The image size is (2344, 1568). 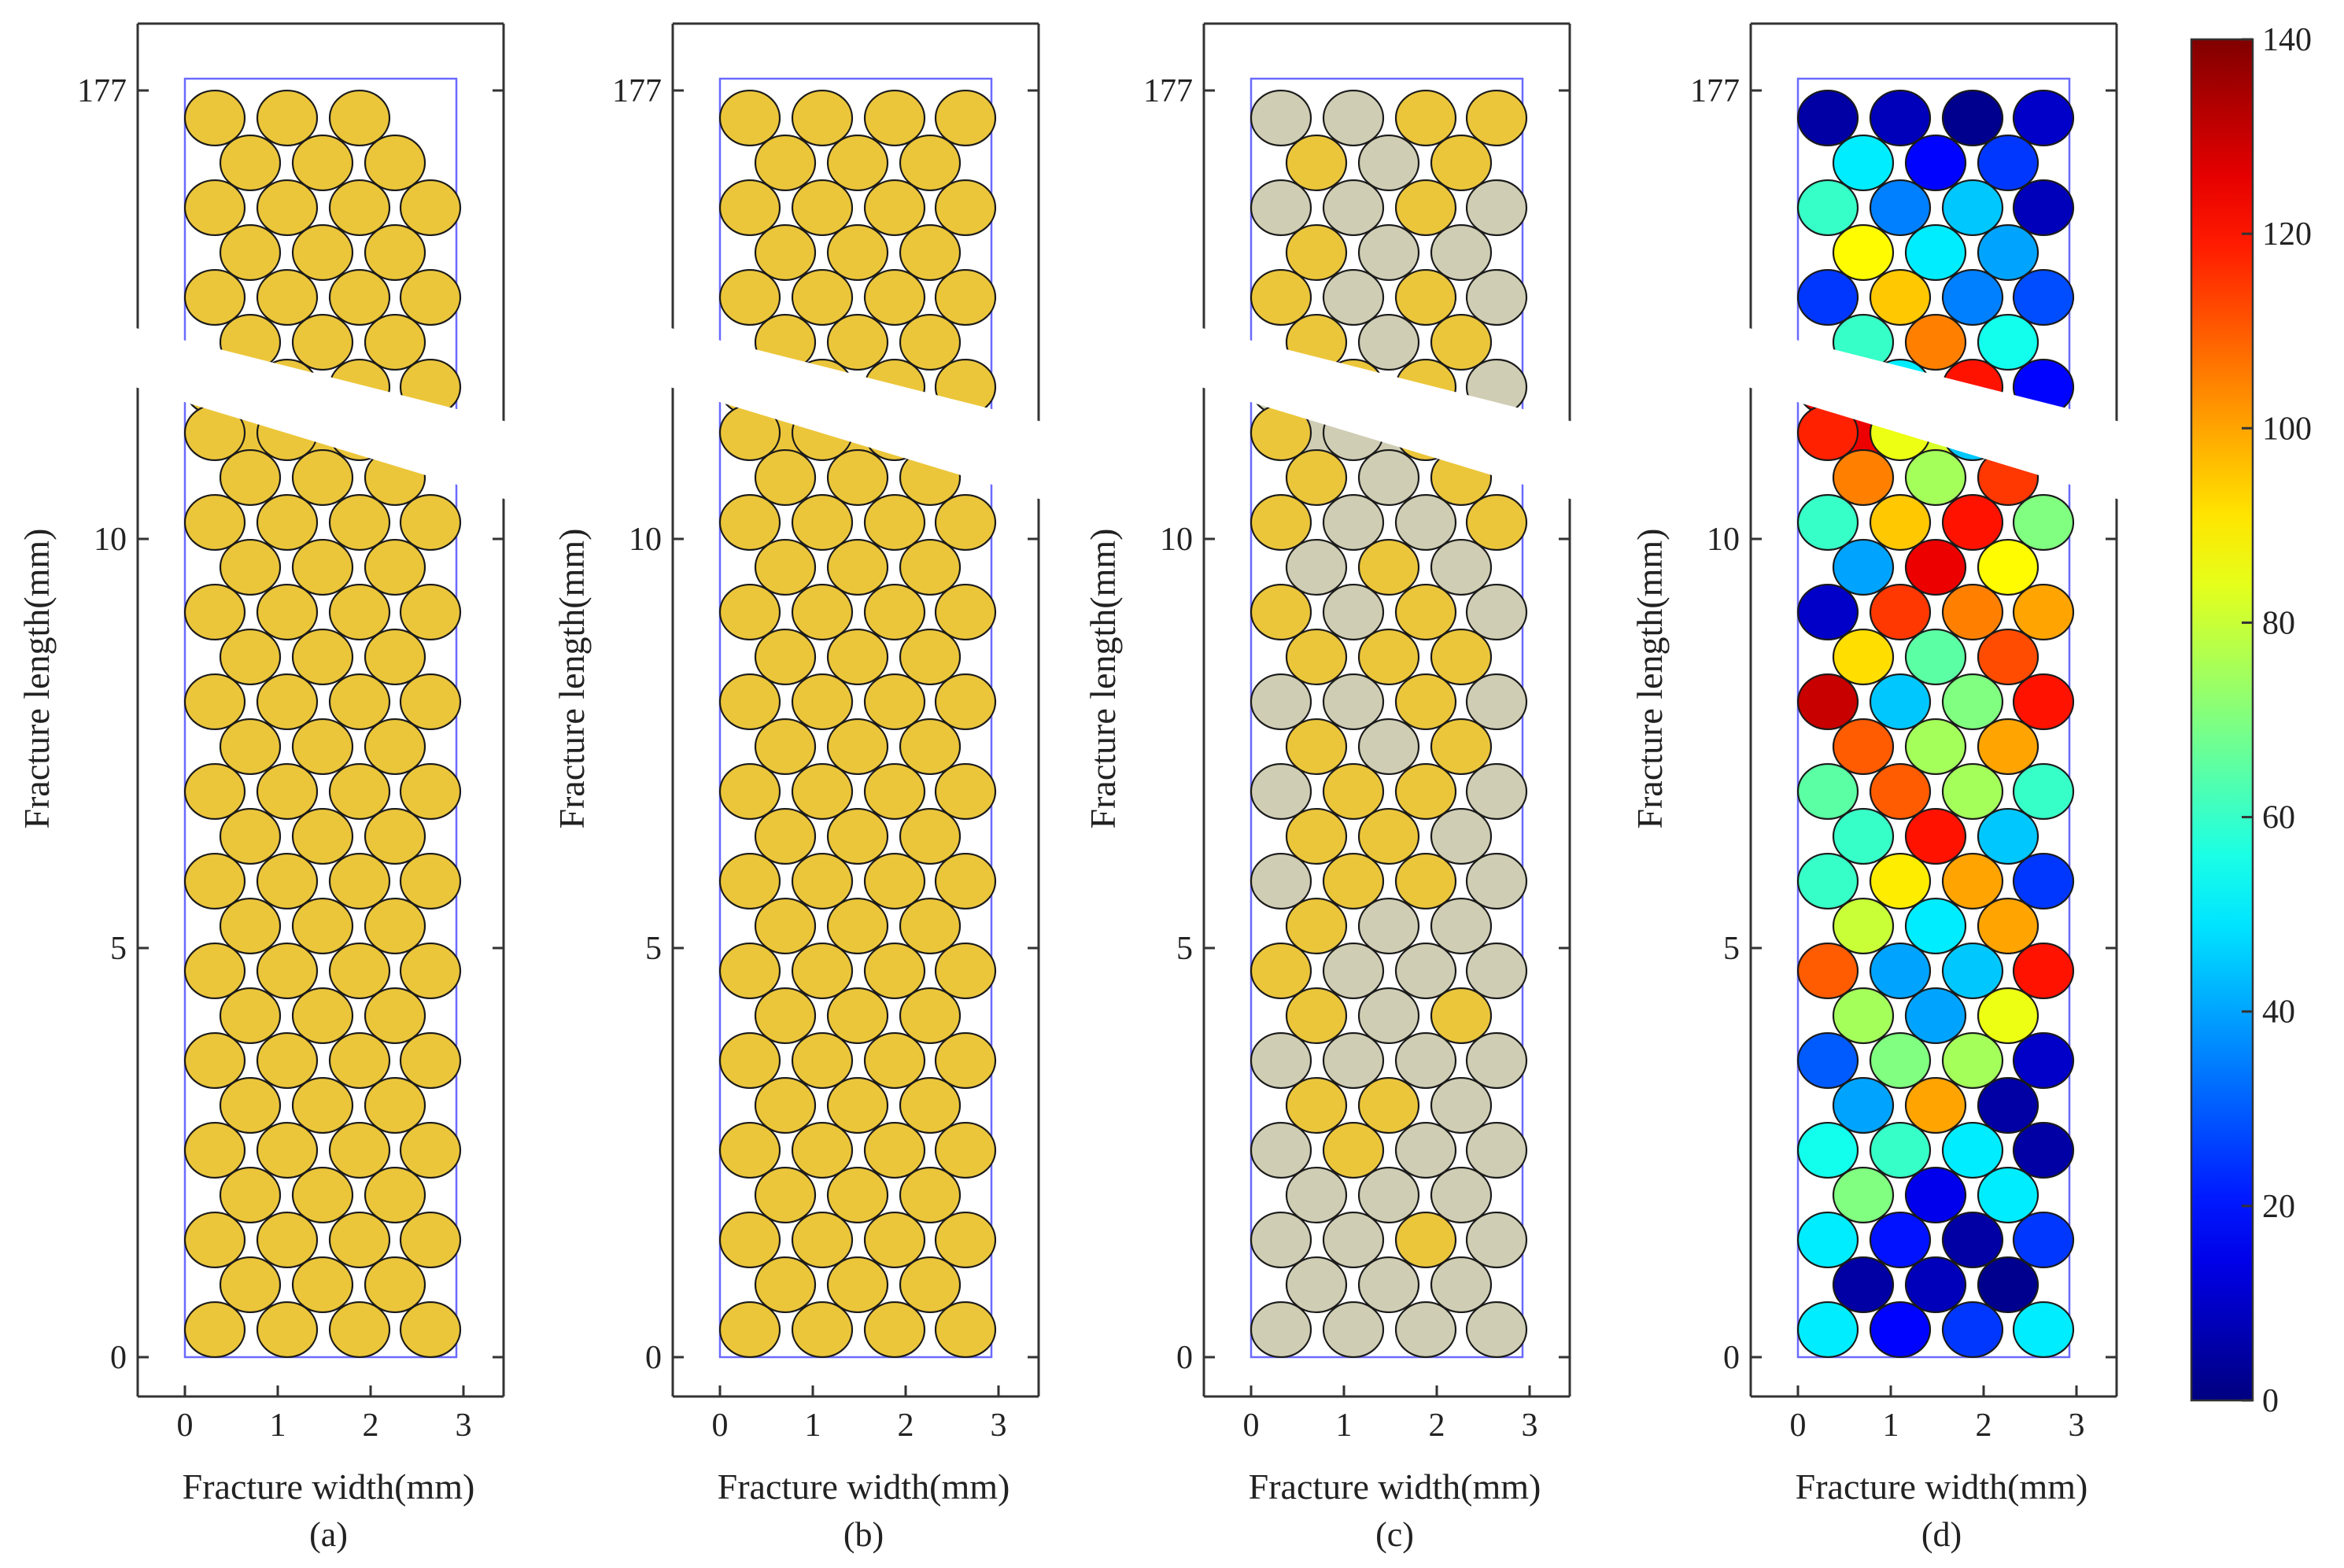 What do you see at coordinates (185, 1426) in the screenshot?
I see `x-tick-label: 0` at bounding box center [185, 1426].